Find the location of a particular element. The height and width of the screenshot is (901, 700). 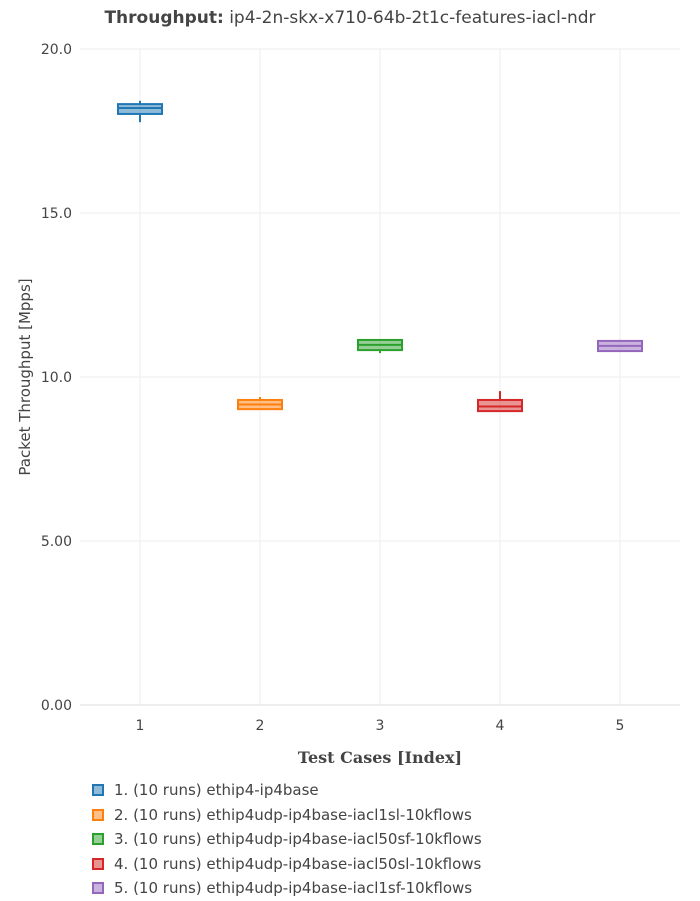

y-axis-label: Packet Throughput [Mpps] is located at coordinates (25, 376).